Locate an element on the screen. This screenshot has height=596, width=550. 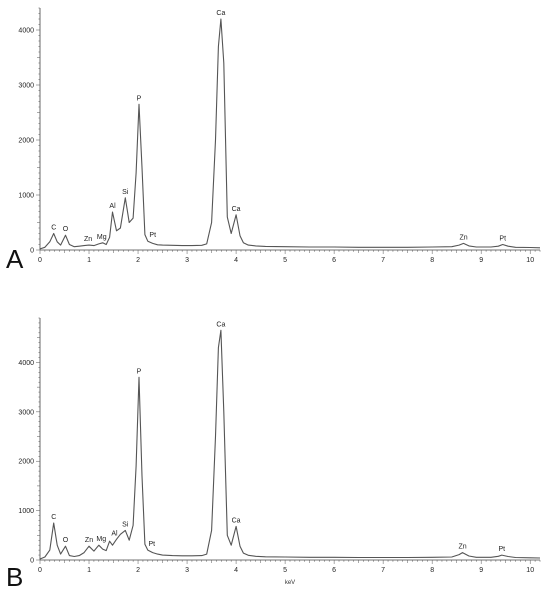
panel-b-x-tick-label: 7 is located at coordinates (383, 570).